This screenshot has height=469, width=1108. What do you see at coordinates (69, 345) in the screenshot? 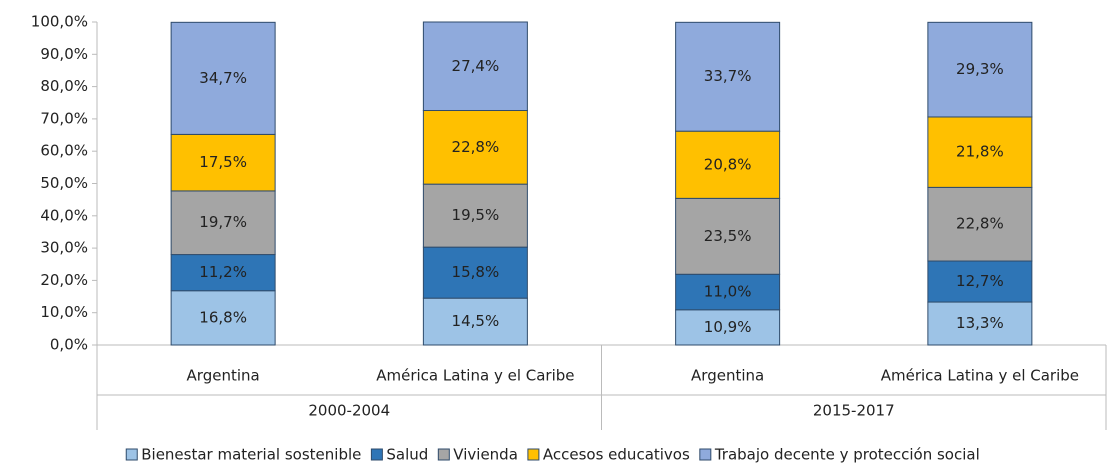
I see `y-tick-label: 0,0%` at bounding box center [69, 345].